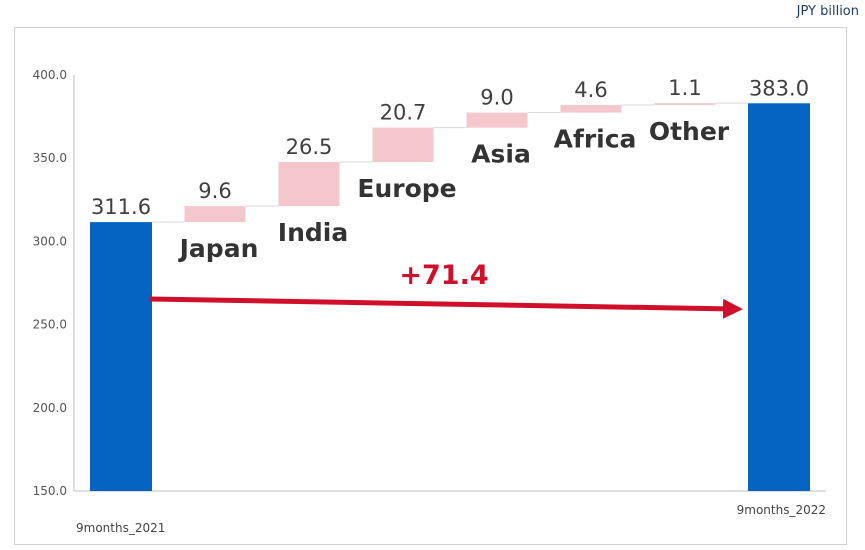 The width and height of the screenshot is (865, 550). What do you see at coordinates (403, 113) in the screenshot?
I see `value-label-europe: 20.7` at bounding box center [403, 113].